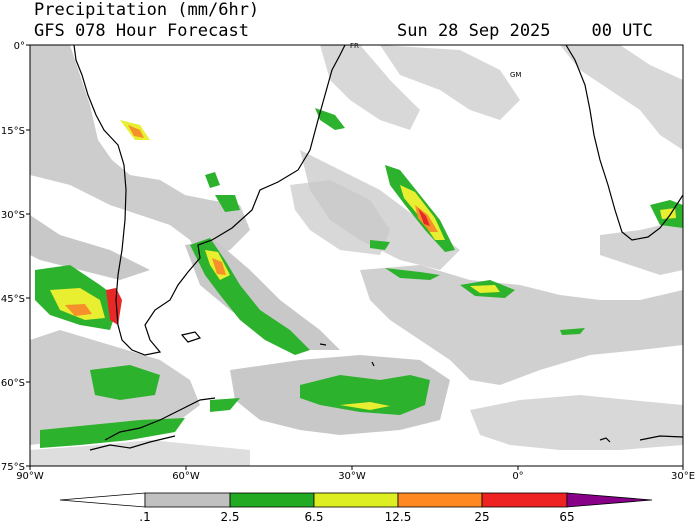 This screenshot has height=525, width=700. What do you see at coordinates (229, 517) in the screenshot?
I see `colorbar-label: 2.5` at bounding box center [229, 517].